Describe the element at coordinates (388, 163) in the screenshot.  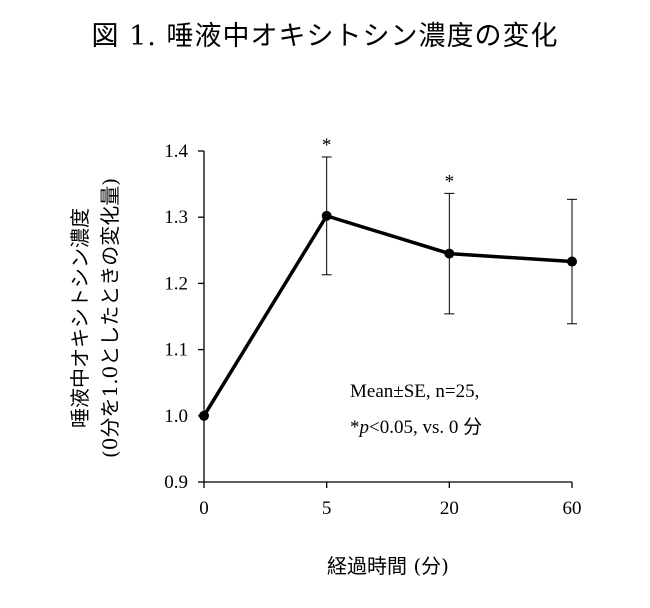
I see `significance-markers: **` at that location.